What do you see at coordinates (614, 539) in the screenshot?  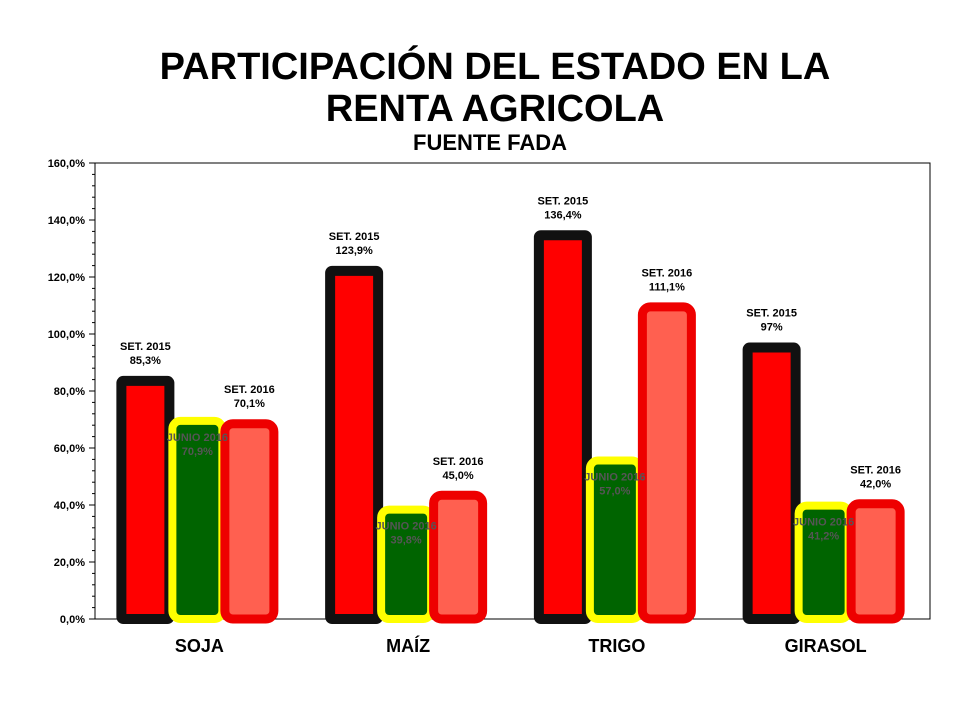 I see `bar-junio-2016` at bounding box center [614, 539].